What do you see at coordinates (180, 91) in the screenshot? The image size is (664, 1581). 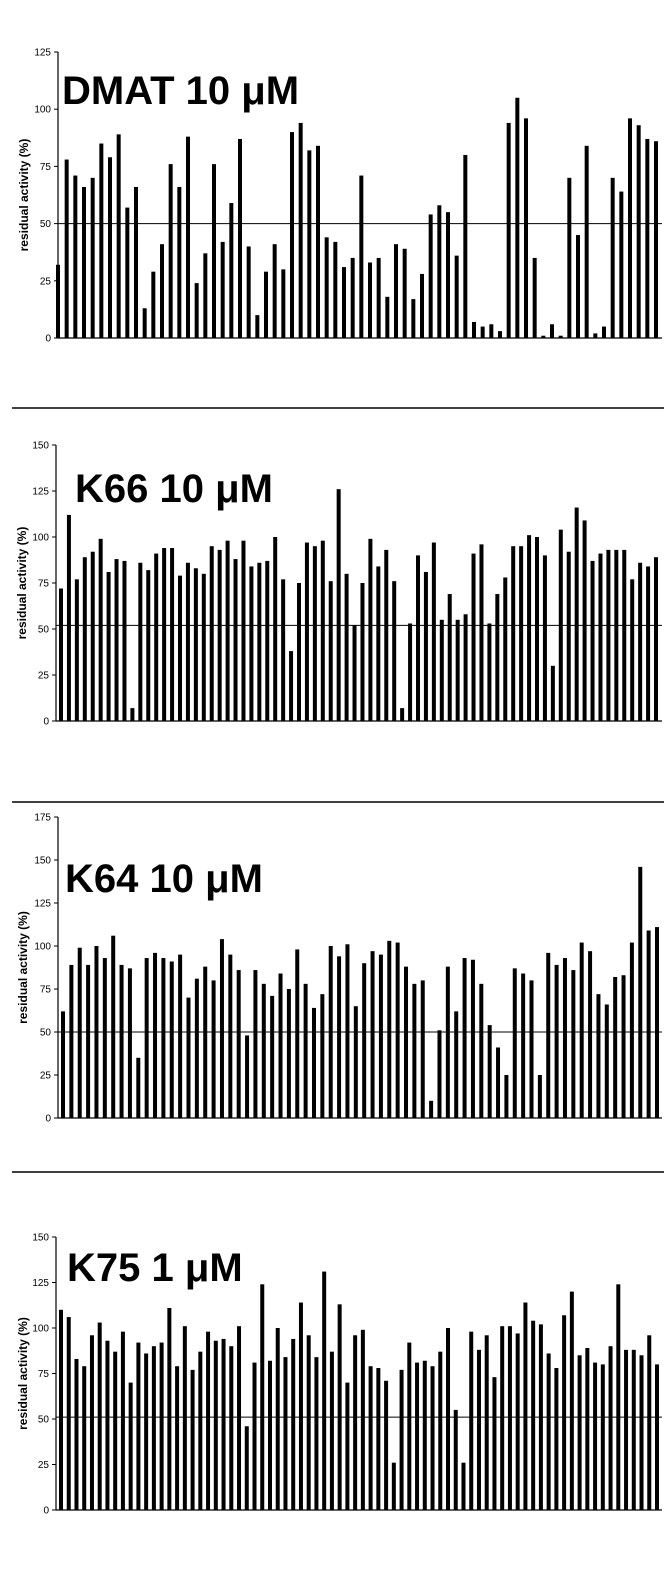 I see `chart-title: DMAT 10 μM` at bounding box center [180, 91].